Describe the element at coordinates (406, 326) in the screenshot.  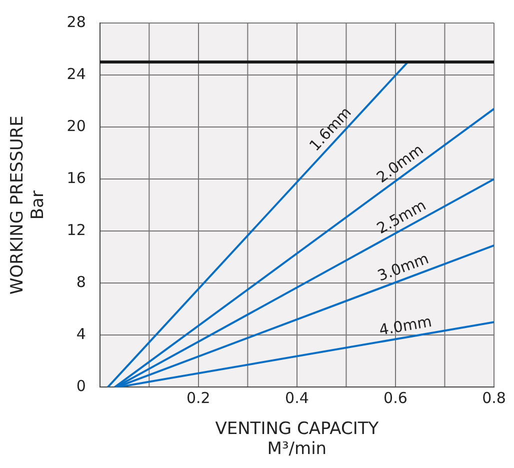
I see `text: 4.0mm` at that location.